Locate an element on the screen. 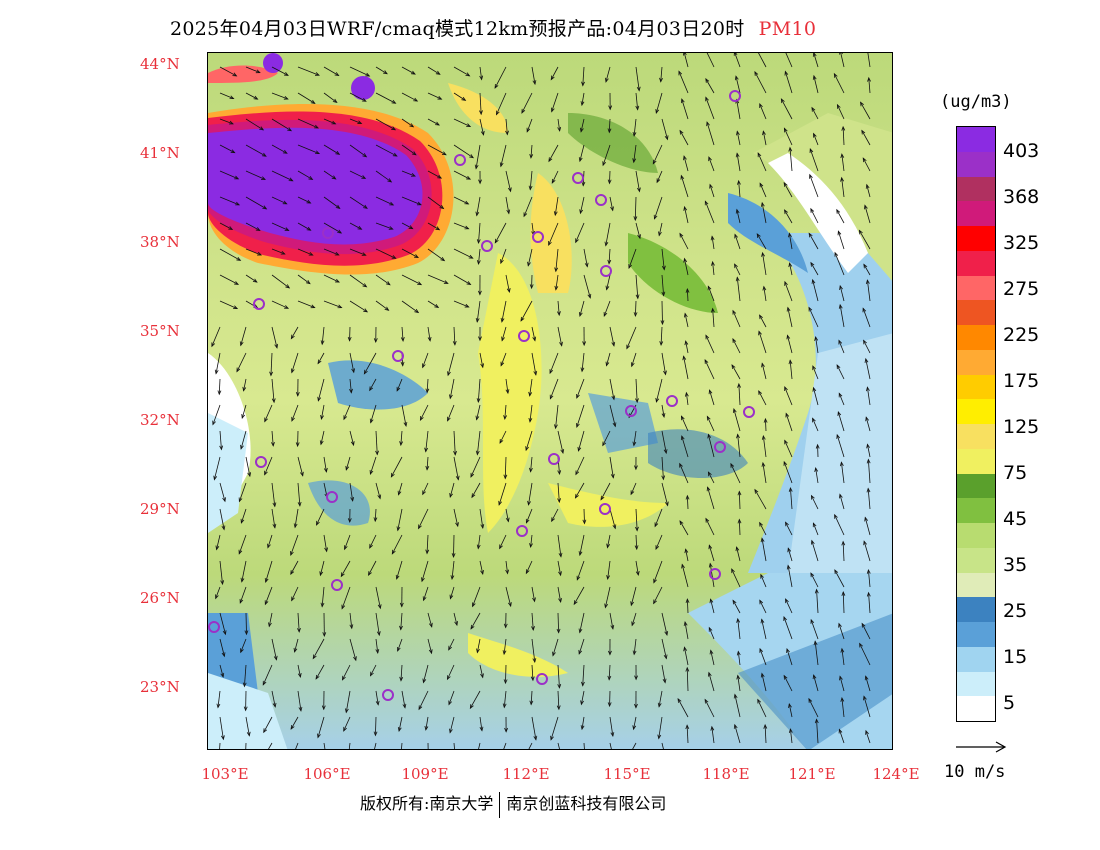 The width and height of the screenshot is (1100, 850). copyright: 版权所有:南京大学 南京创蓝科技有限公司 is located at coordinates (513, 804).